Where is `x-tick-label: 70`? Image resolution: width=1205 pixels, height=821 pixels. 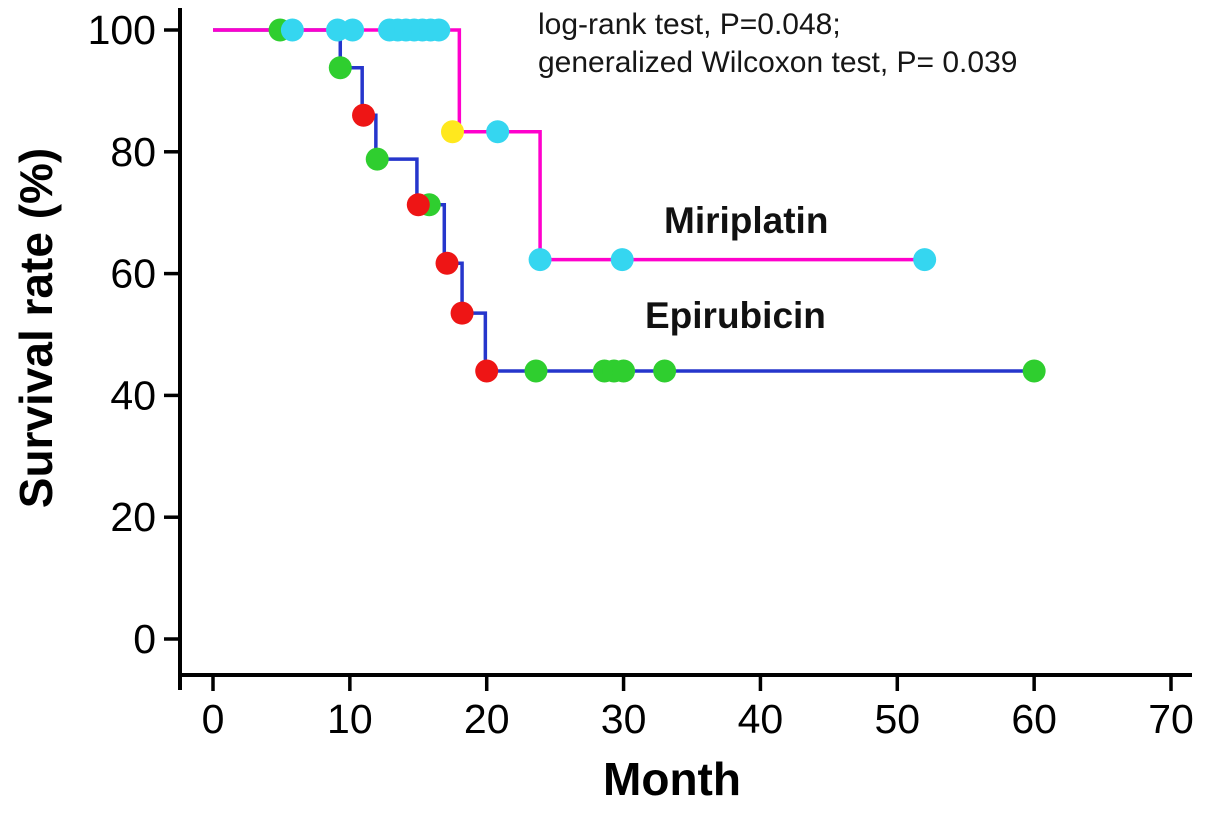
x-tick-label: 70 is located at coordinates (1171, 719).